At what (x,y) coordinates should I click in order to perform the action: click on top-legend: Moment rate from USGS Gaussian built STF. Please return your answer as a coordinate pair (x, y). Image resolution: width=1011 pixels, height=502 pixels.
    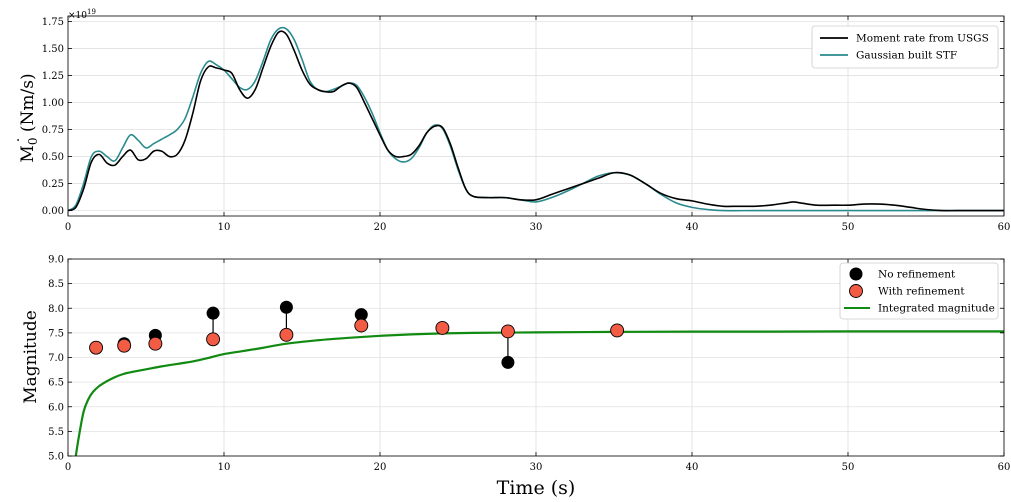
    Looking at the image, I should click on (905, 47).